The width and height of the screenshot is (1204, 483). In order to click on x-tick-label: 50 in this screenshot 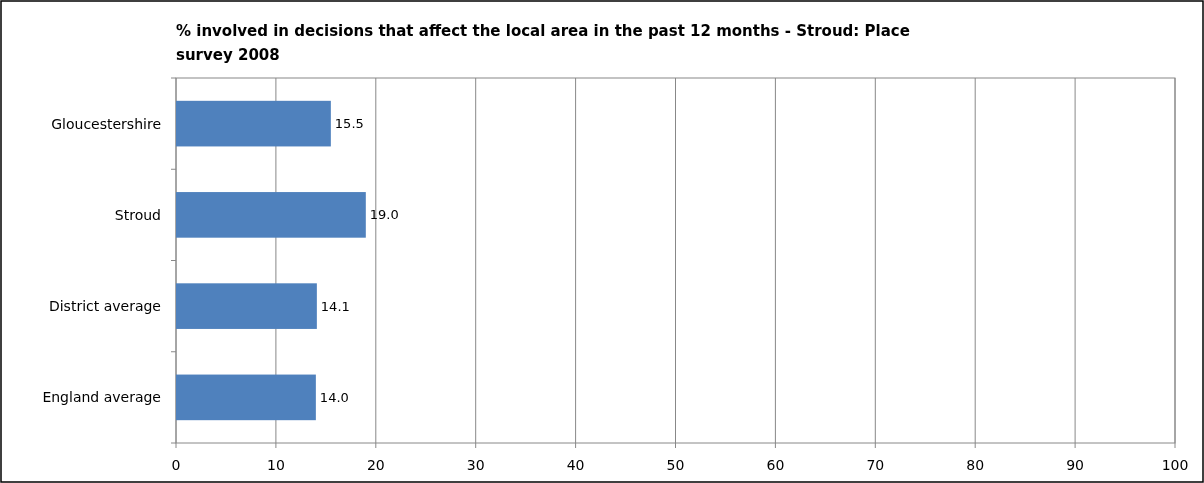, I will do `click(675, 465)`.